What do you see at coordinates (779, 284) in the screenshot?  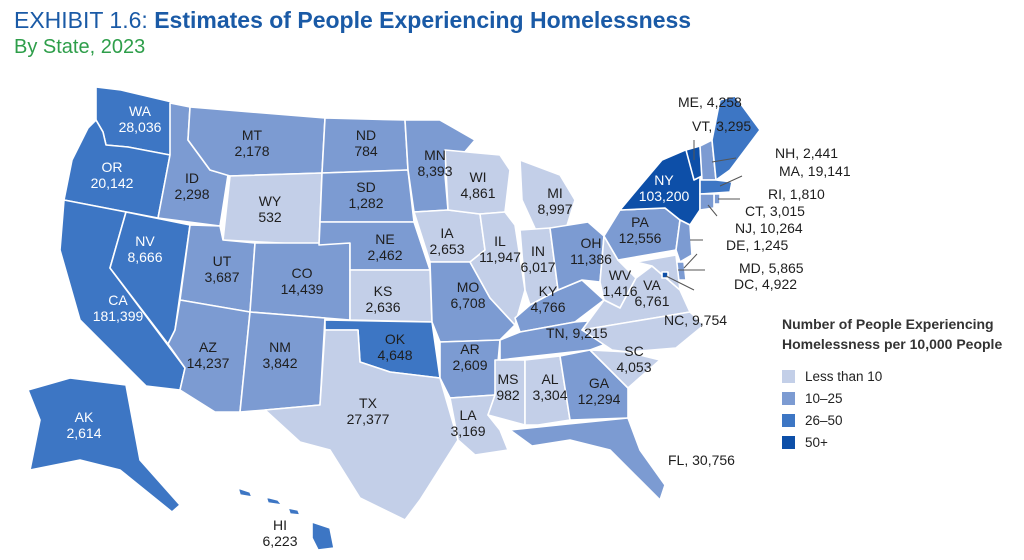 I see `state-value: 4,922` at bounding box center [779, 284].